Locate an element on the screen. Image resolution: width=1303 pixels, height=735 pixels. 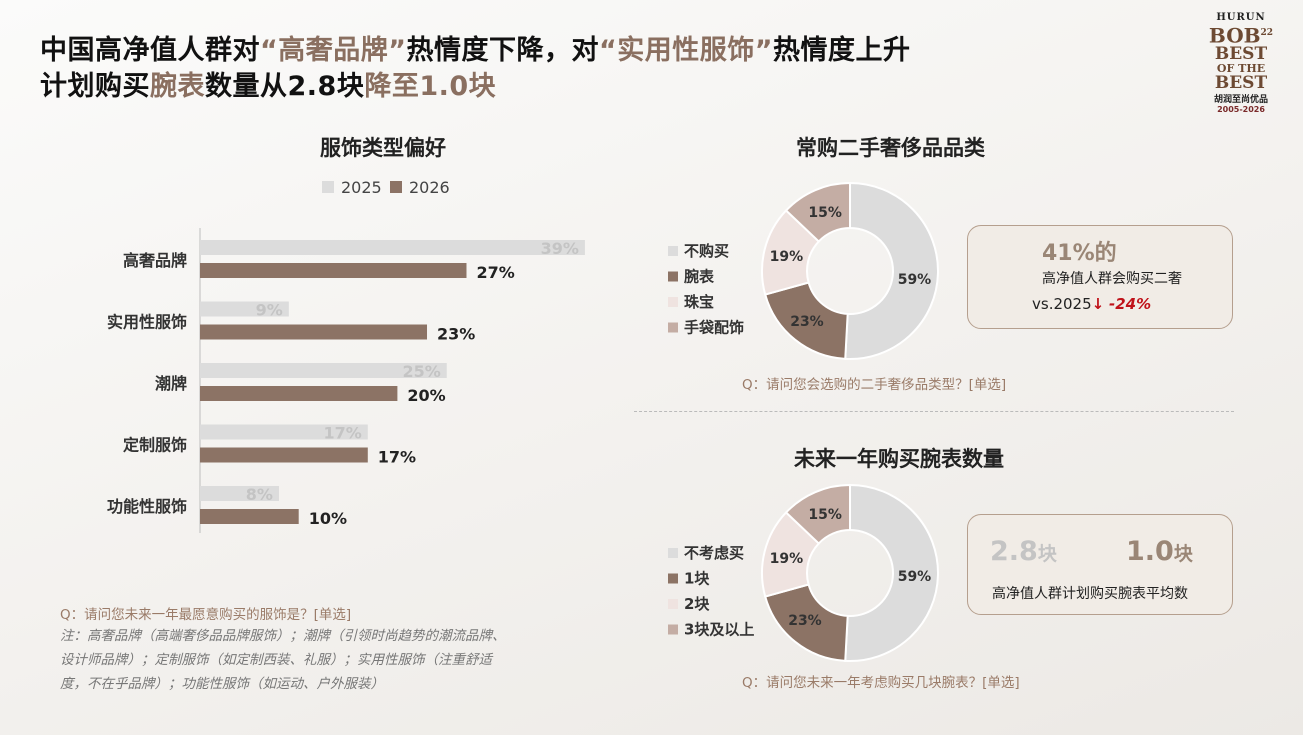
bar-note-line: 设计师品牌）；定制服饰（如定制西装、礼服）；实用性服饰（注重舒适 is located at coordinates (276, 660).